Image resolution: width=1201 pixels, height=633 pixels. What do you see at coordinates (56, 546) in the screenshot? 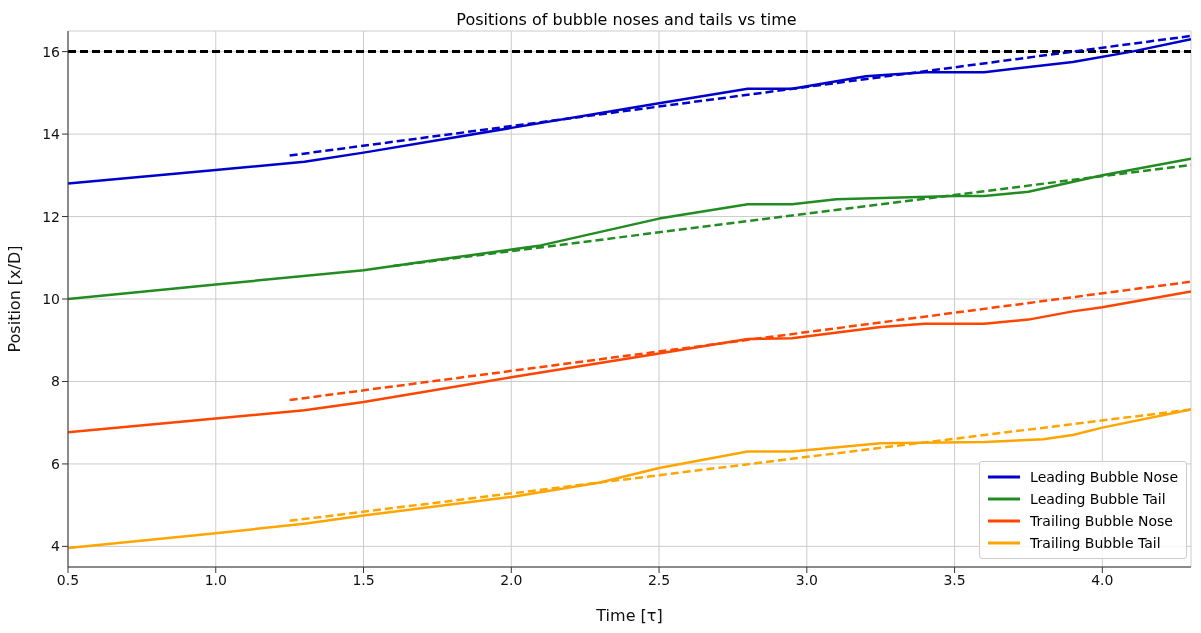
I see `y-tick-label: 4` at bounding box center [56, 546].